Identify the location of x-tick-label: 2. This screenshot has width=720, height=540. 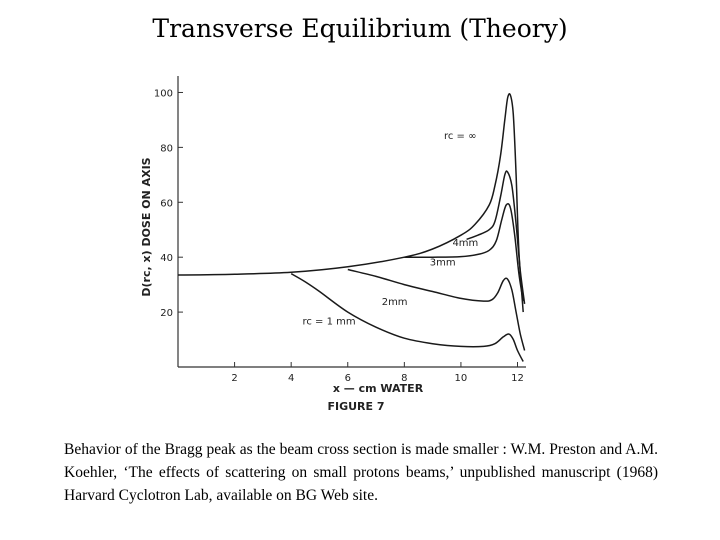
(234, 378).